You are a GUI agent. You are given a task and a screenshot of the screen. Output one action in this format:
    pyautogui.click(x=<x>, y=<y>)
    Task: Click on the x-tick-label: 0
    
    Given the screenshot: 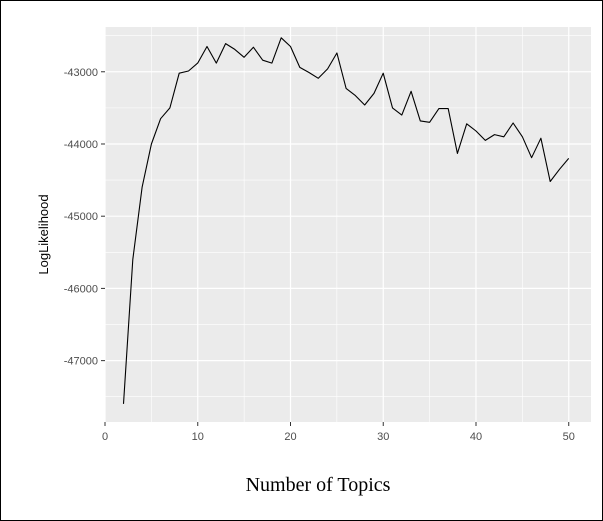 What is the action you would take?
    pyautogui.click(x=105, y=437)
    